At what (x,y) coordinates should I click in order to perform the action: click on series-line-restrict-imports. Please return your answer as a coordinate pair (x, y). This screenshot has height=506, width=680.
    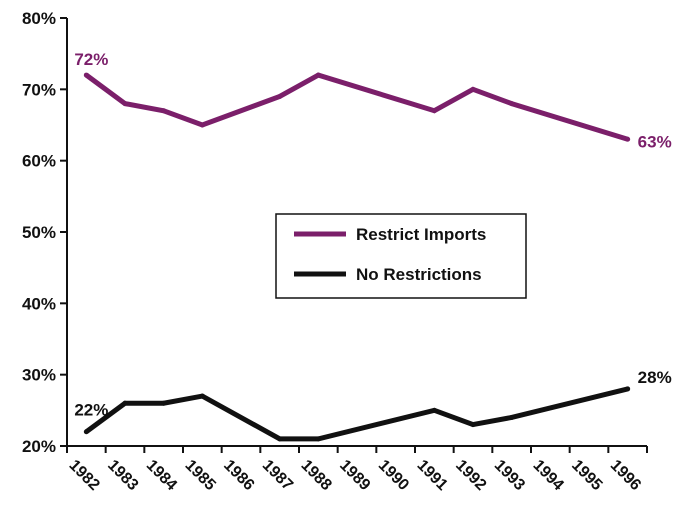
    Looking at the image, I should click on (356, 107).